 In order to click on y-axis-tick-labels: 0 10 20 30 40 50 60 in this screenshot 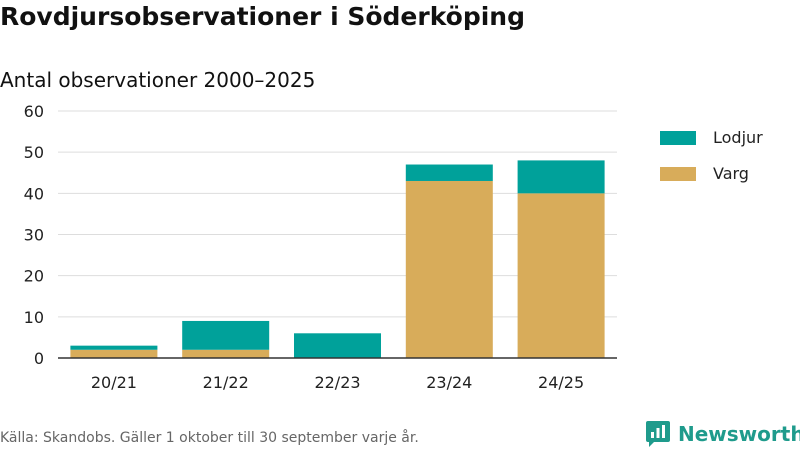, I will do `click(34, 235)`.